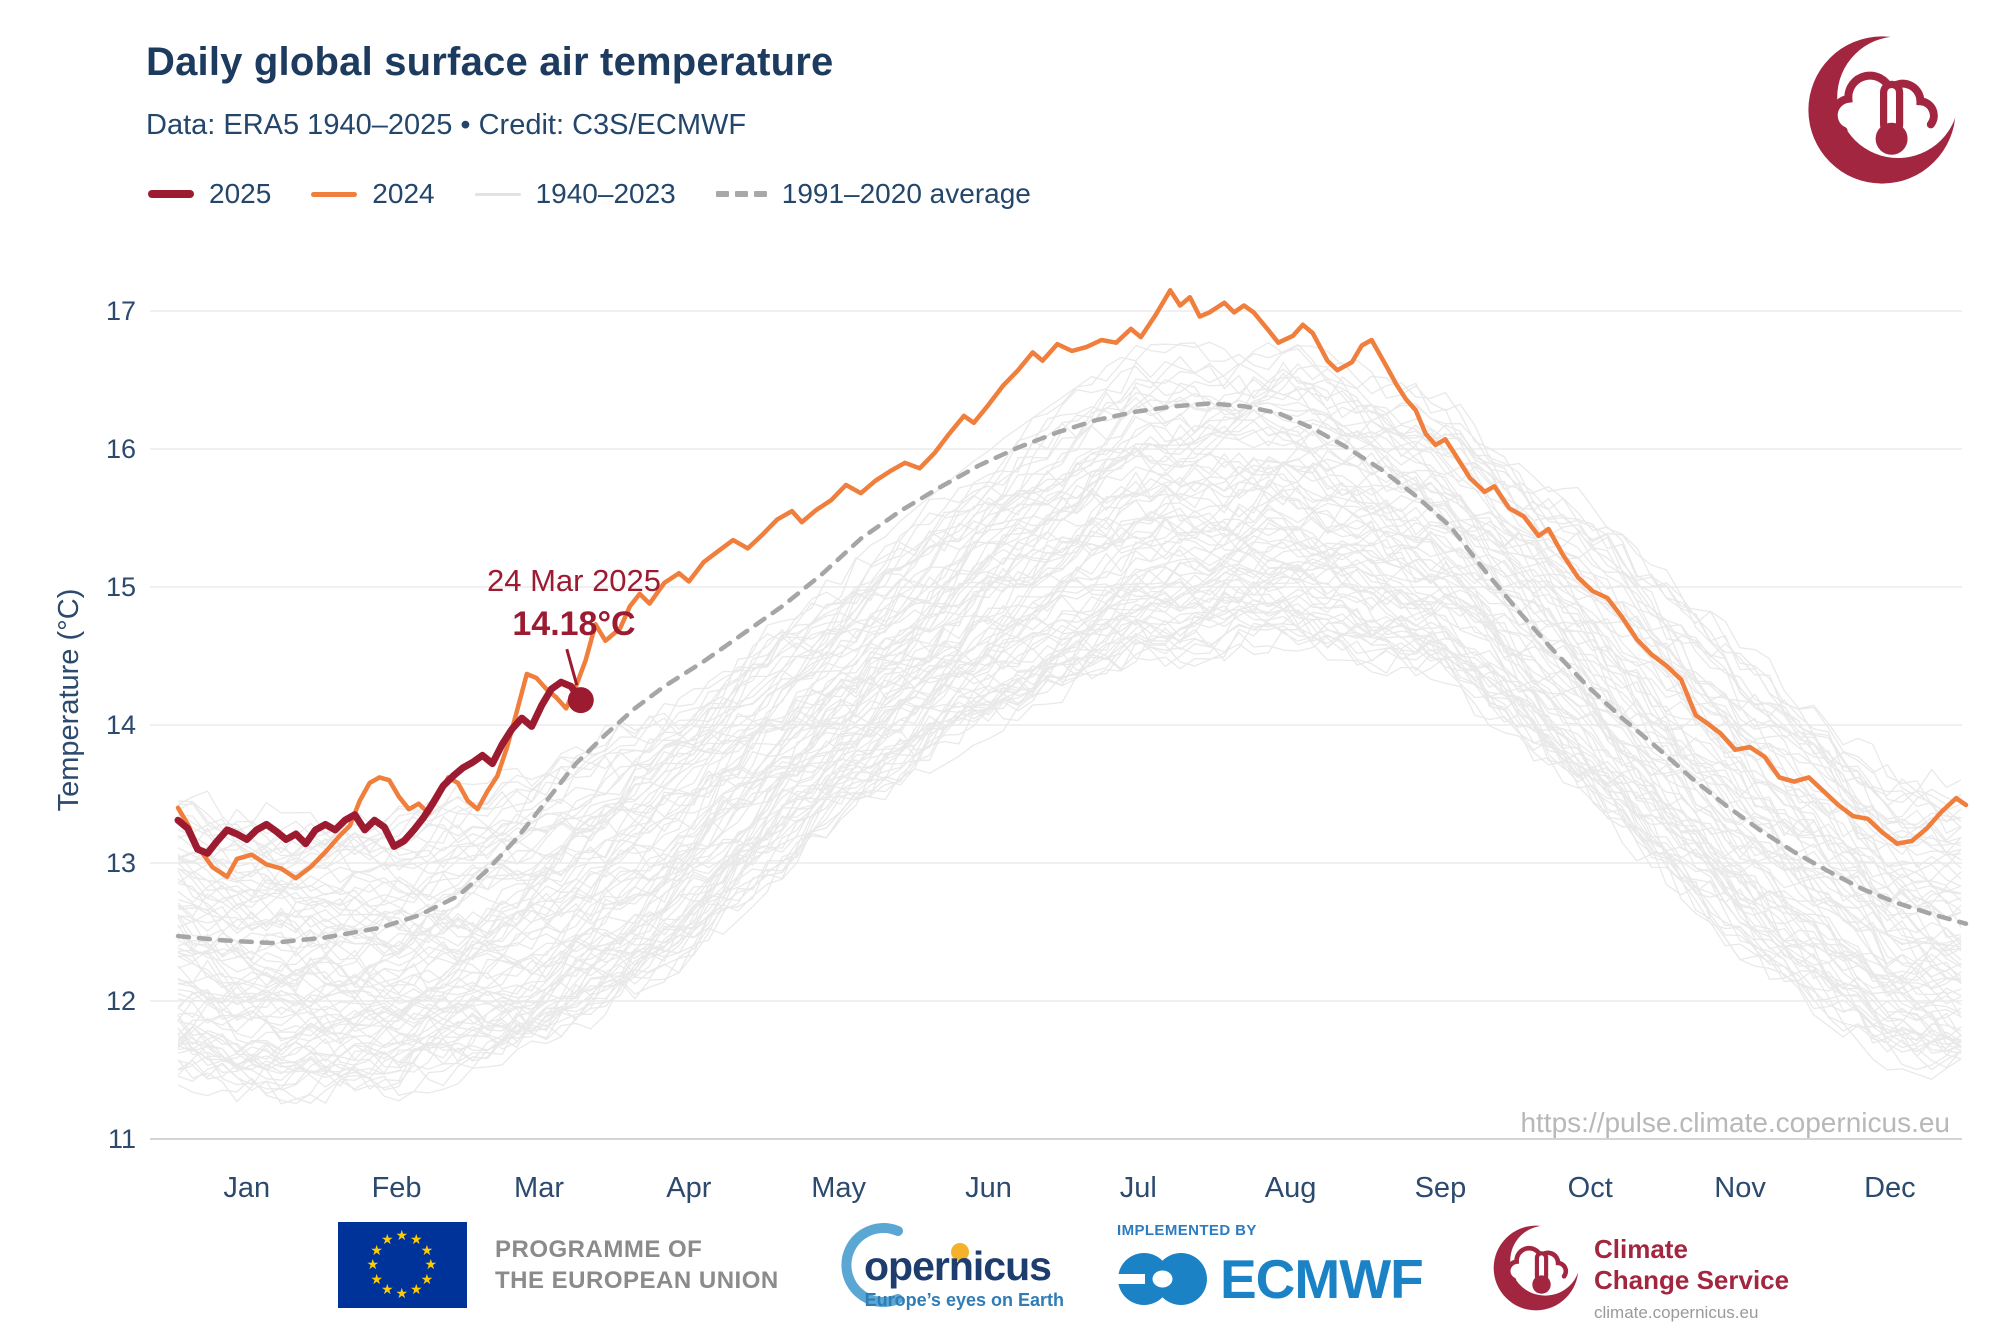 The height and width of the screenshot is (1340, 2000). I want to click on latest-value-dot, so click(580, 700).